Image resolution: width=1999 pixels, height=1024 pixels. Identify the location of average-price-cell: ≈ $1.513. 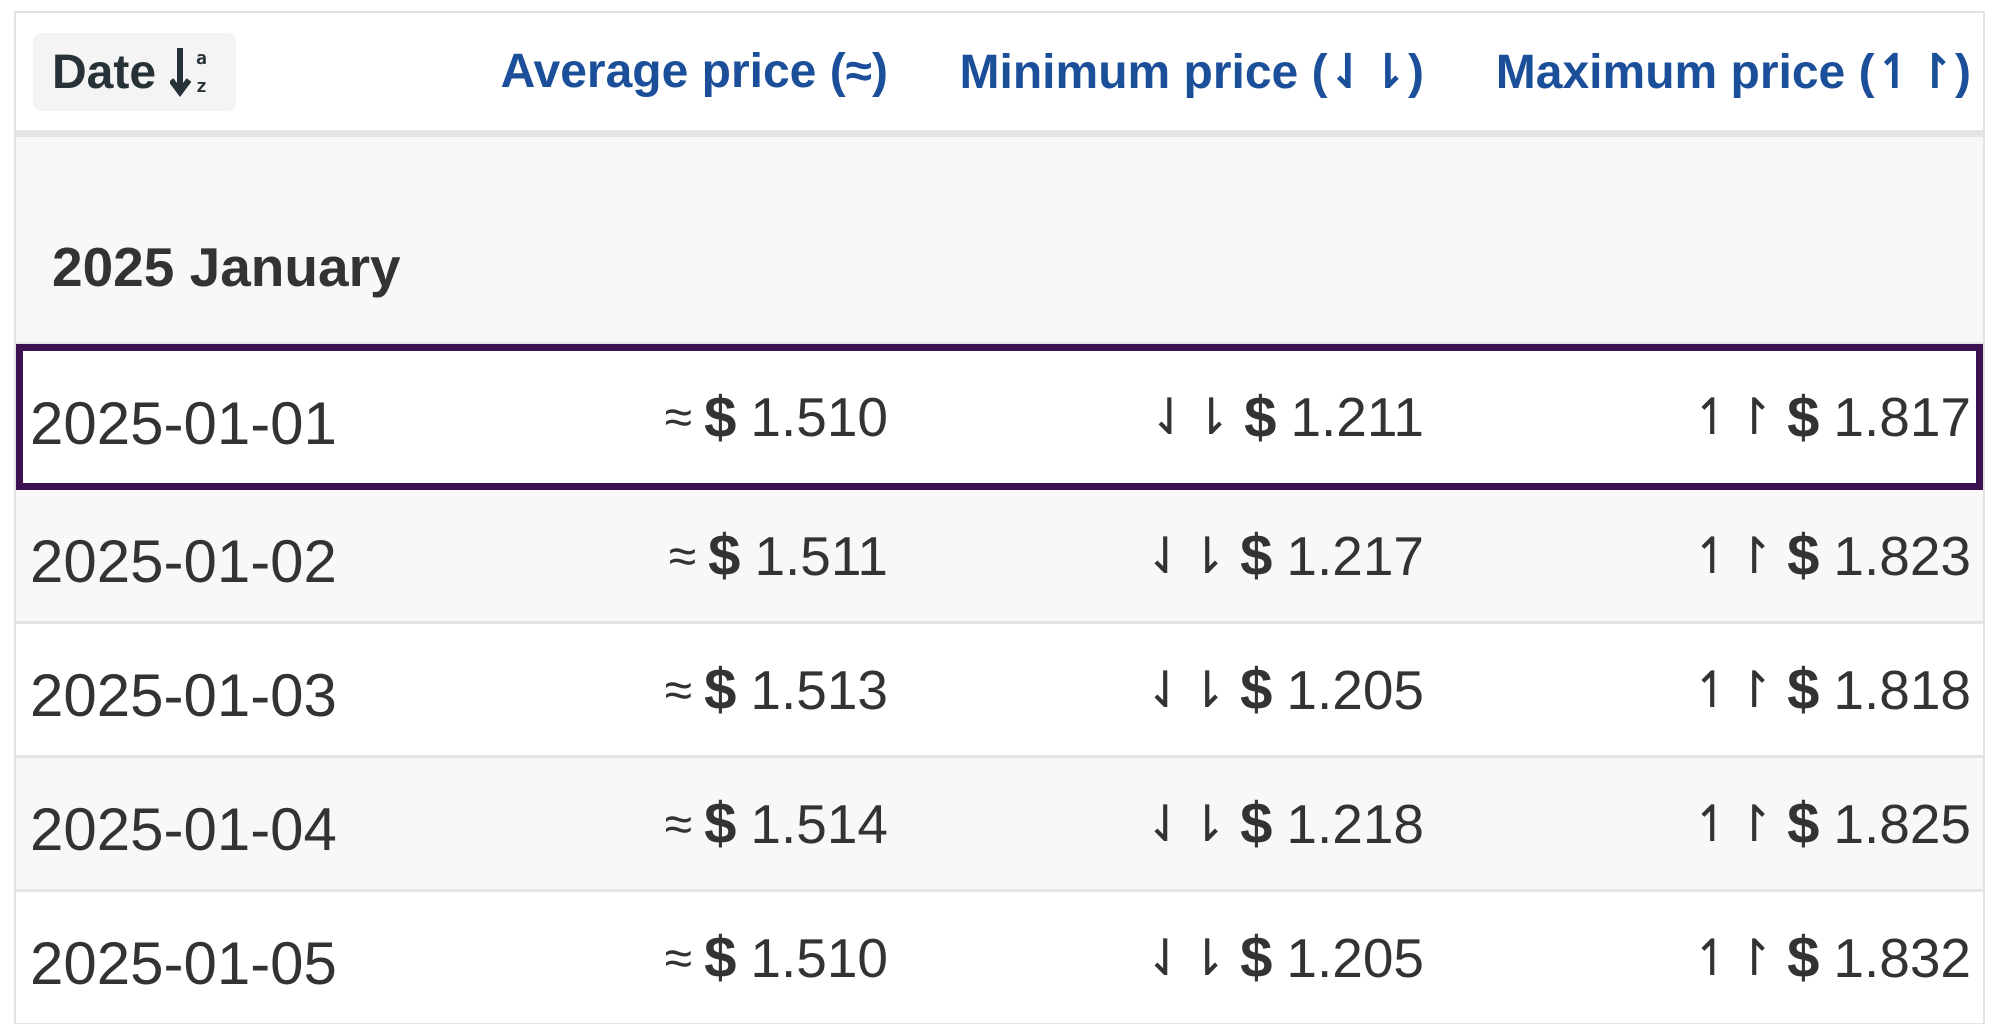
(776, 689).